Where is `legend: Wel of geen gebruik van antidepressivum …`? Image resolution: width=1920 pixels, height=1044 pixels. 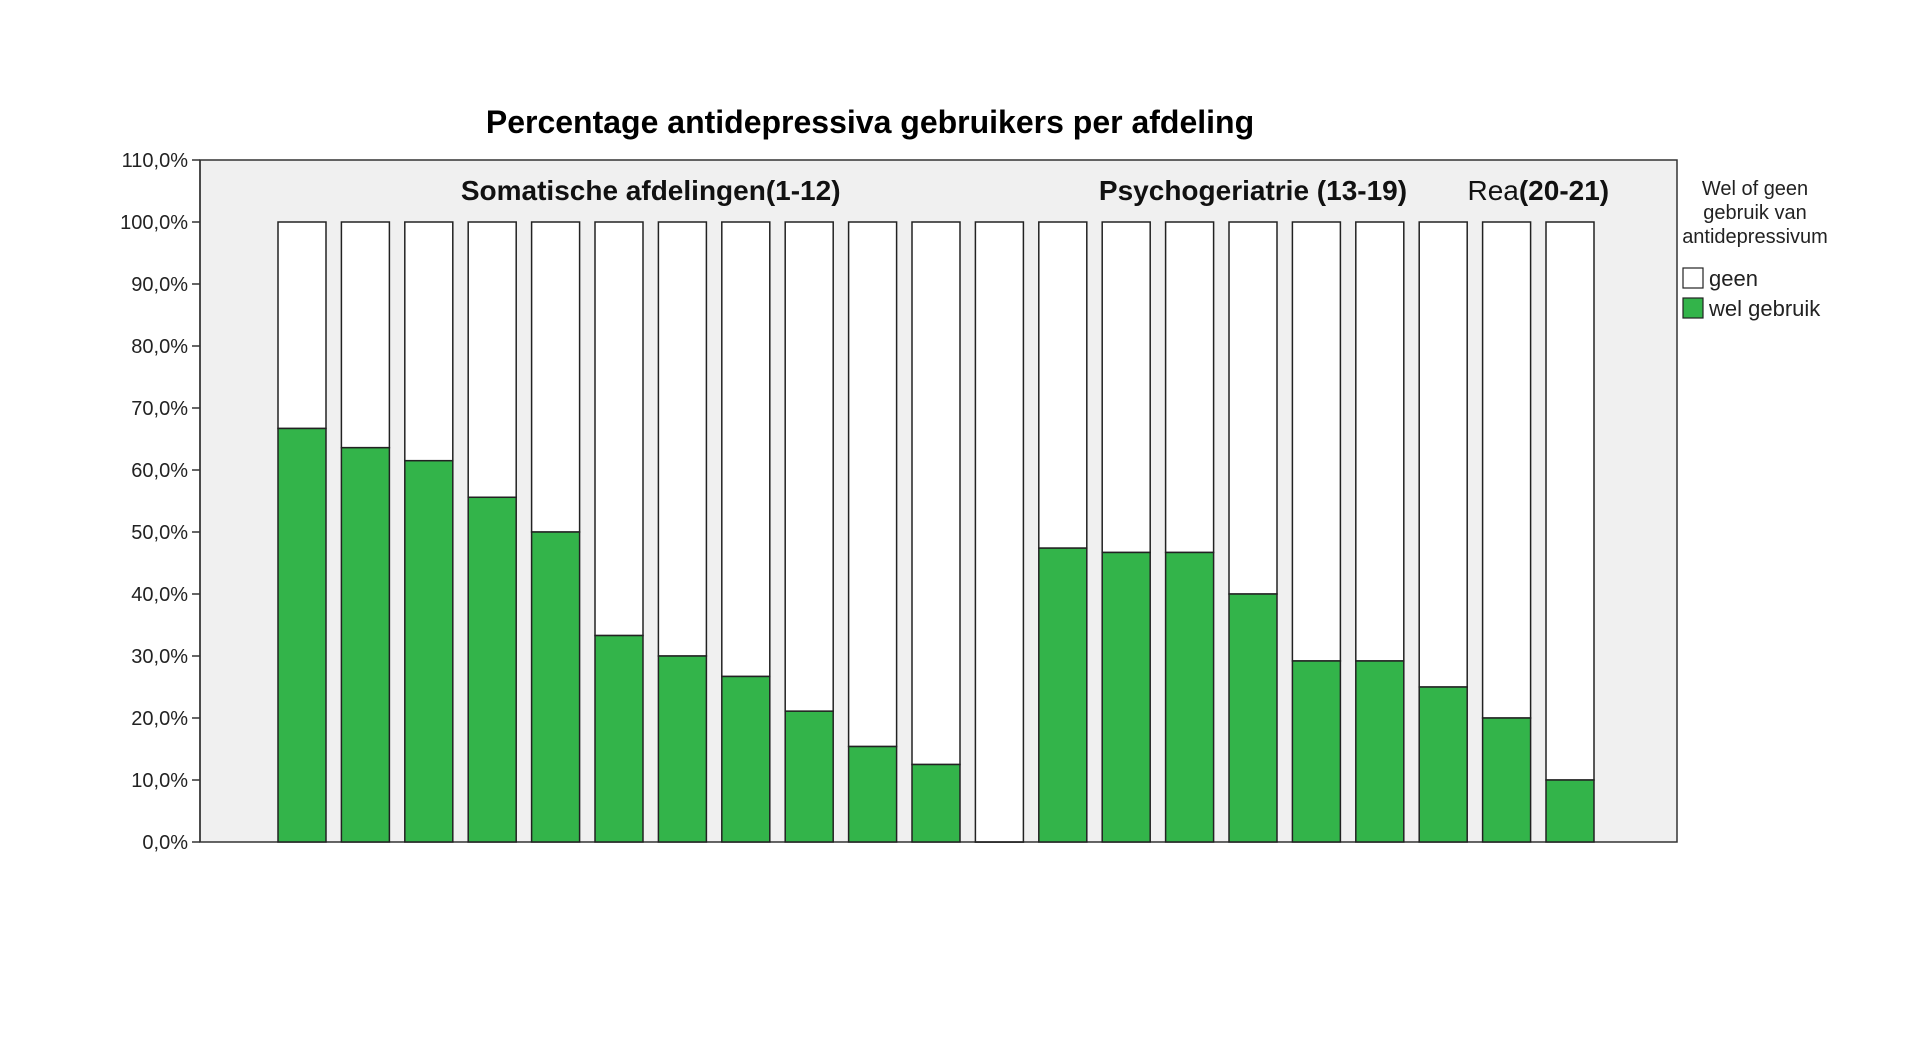 legend: Wel of geen gebruik van antidepressivum … is located at coordinates (1755, 249).